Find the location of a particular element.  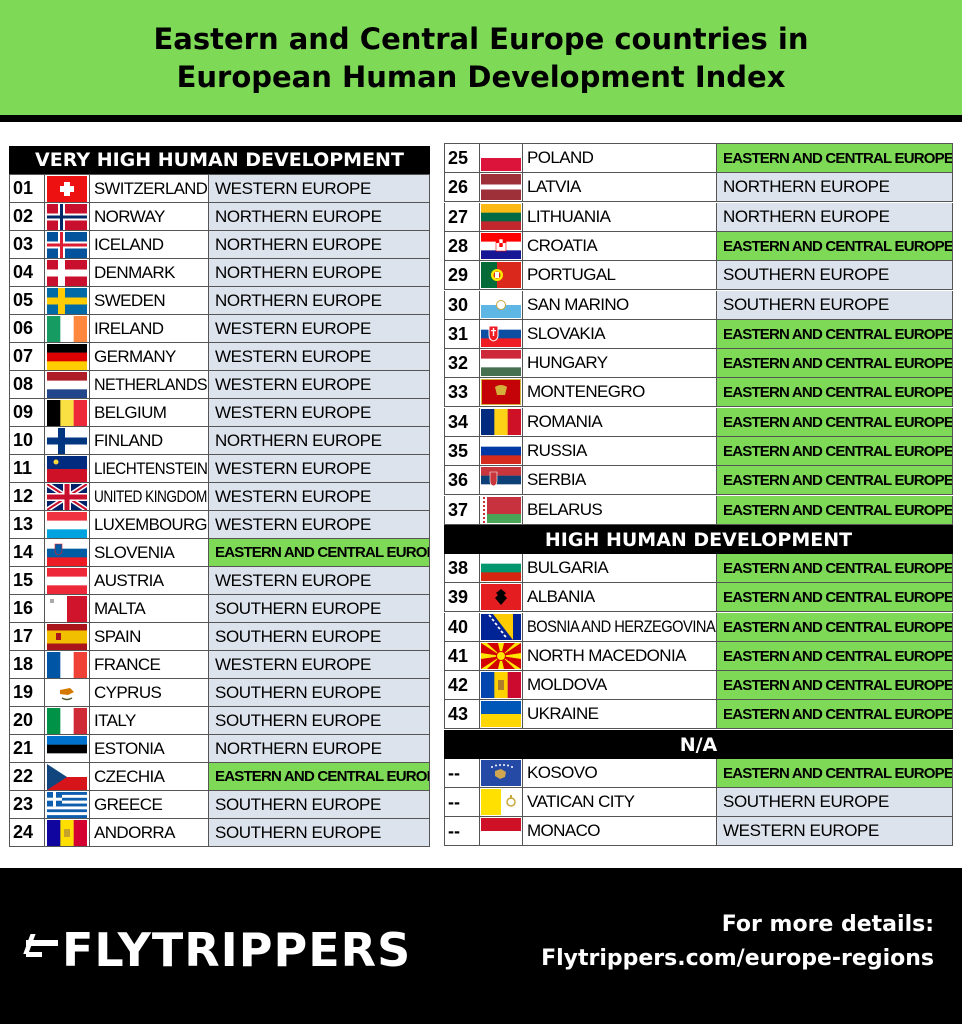

country-name: UKRAINE is located at coordinates (620, 714).